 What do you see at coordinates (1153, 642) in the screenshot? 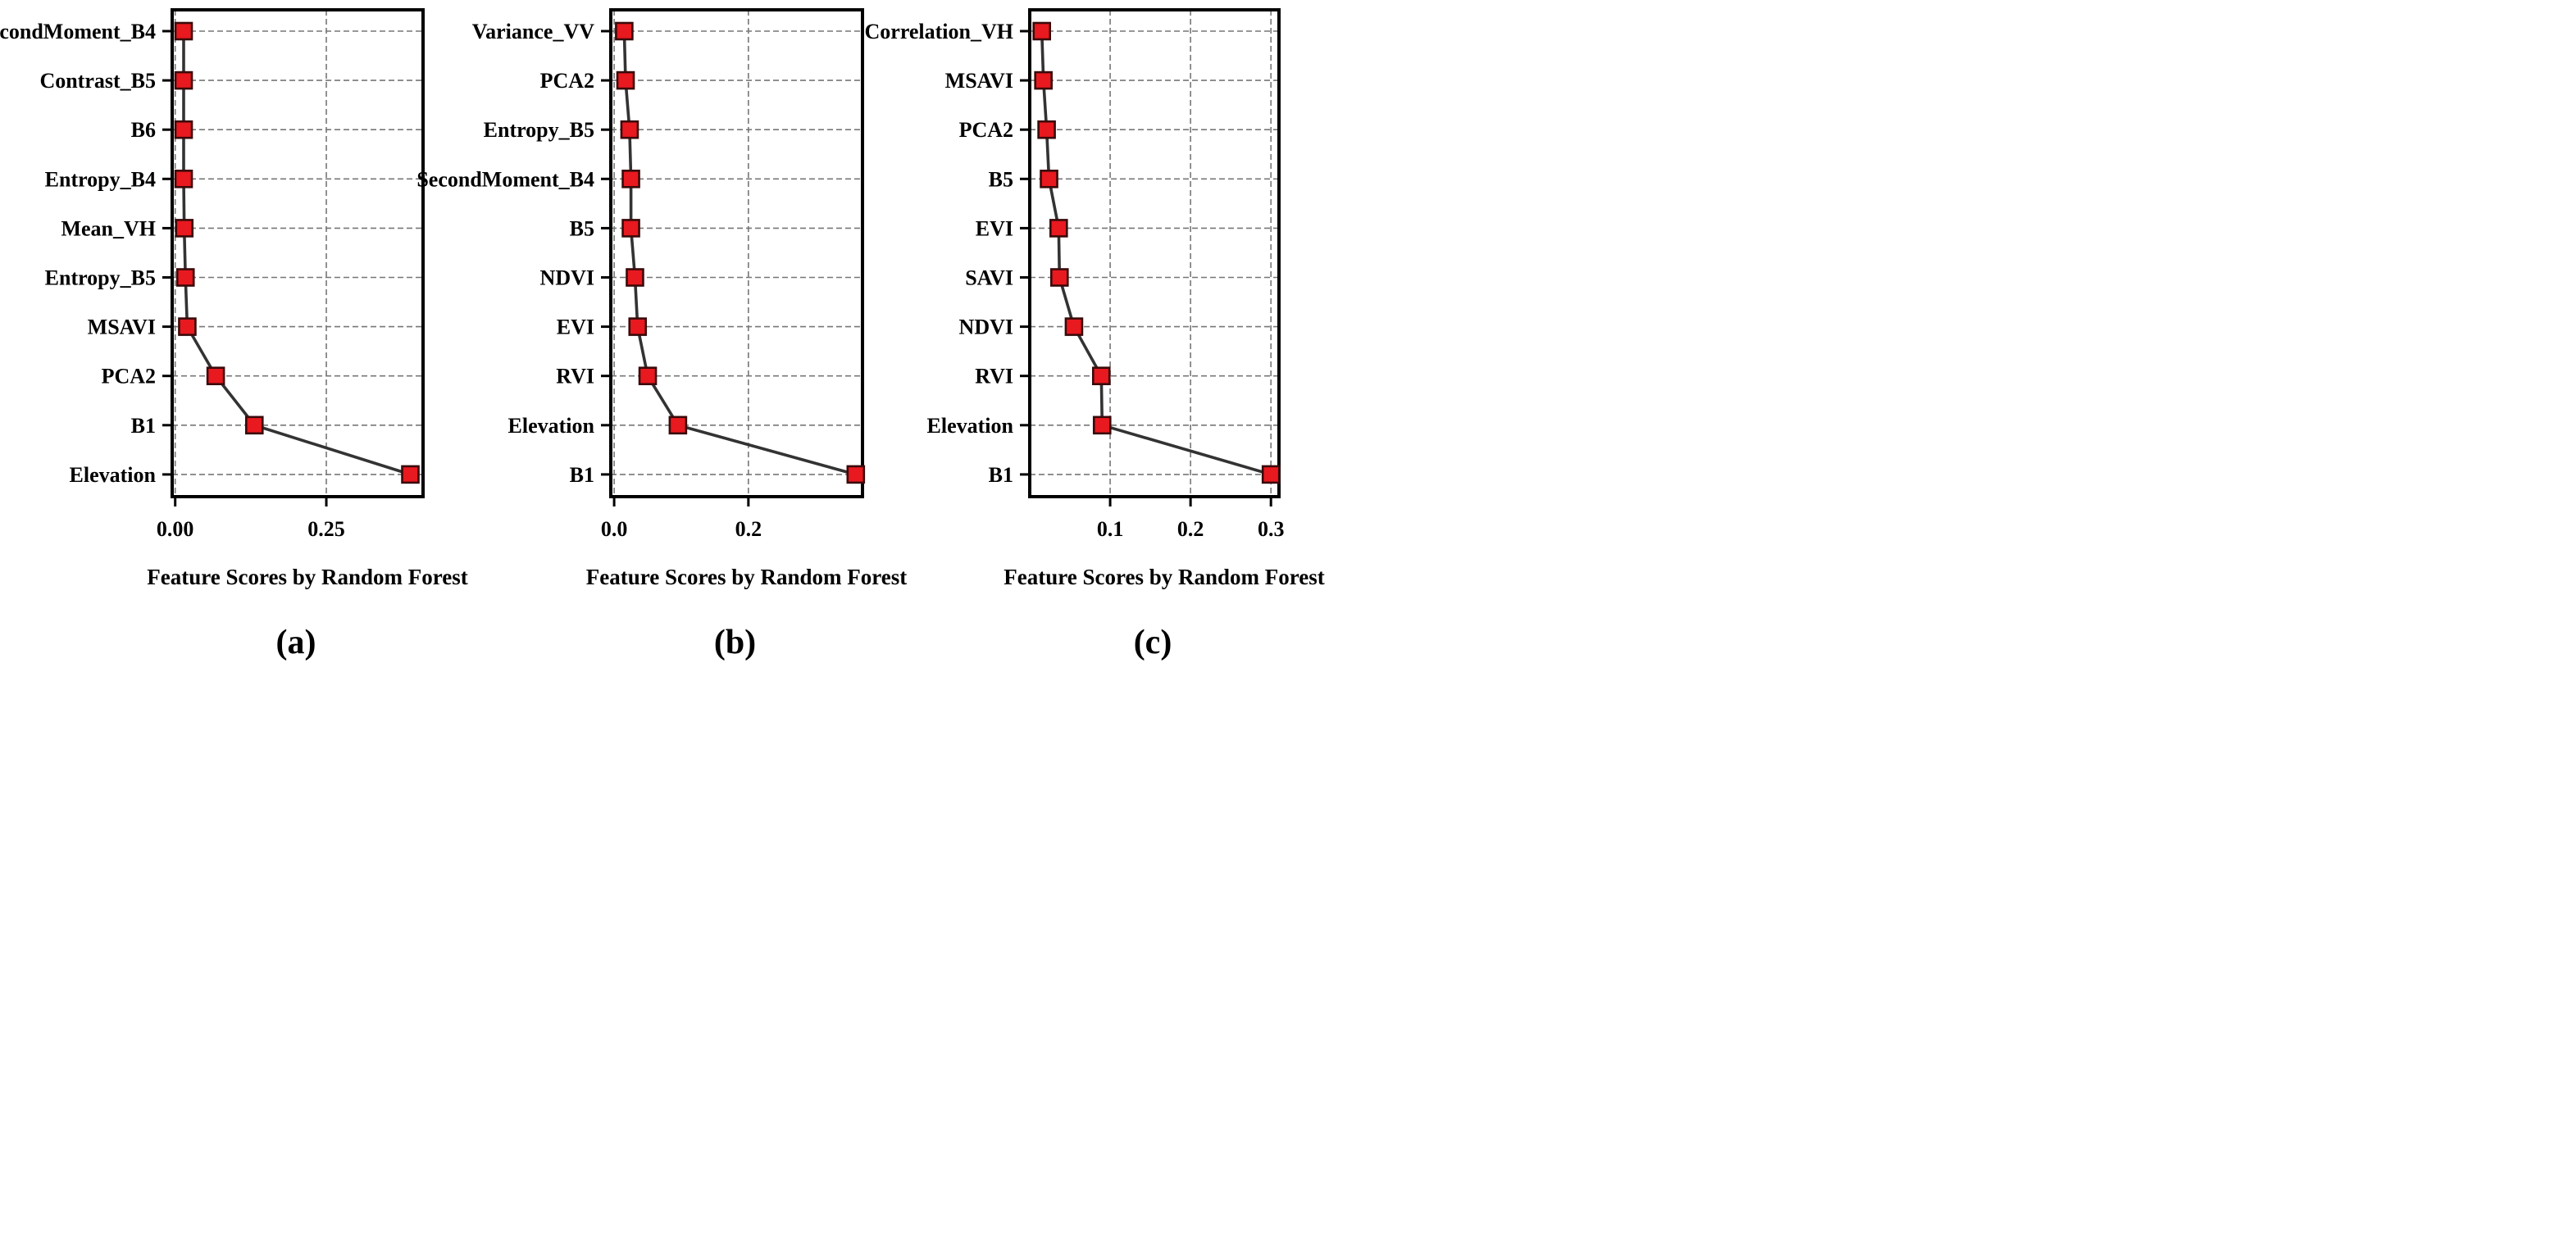
I see `panel-label: (c)` at bounding box center [1153, 642].